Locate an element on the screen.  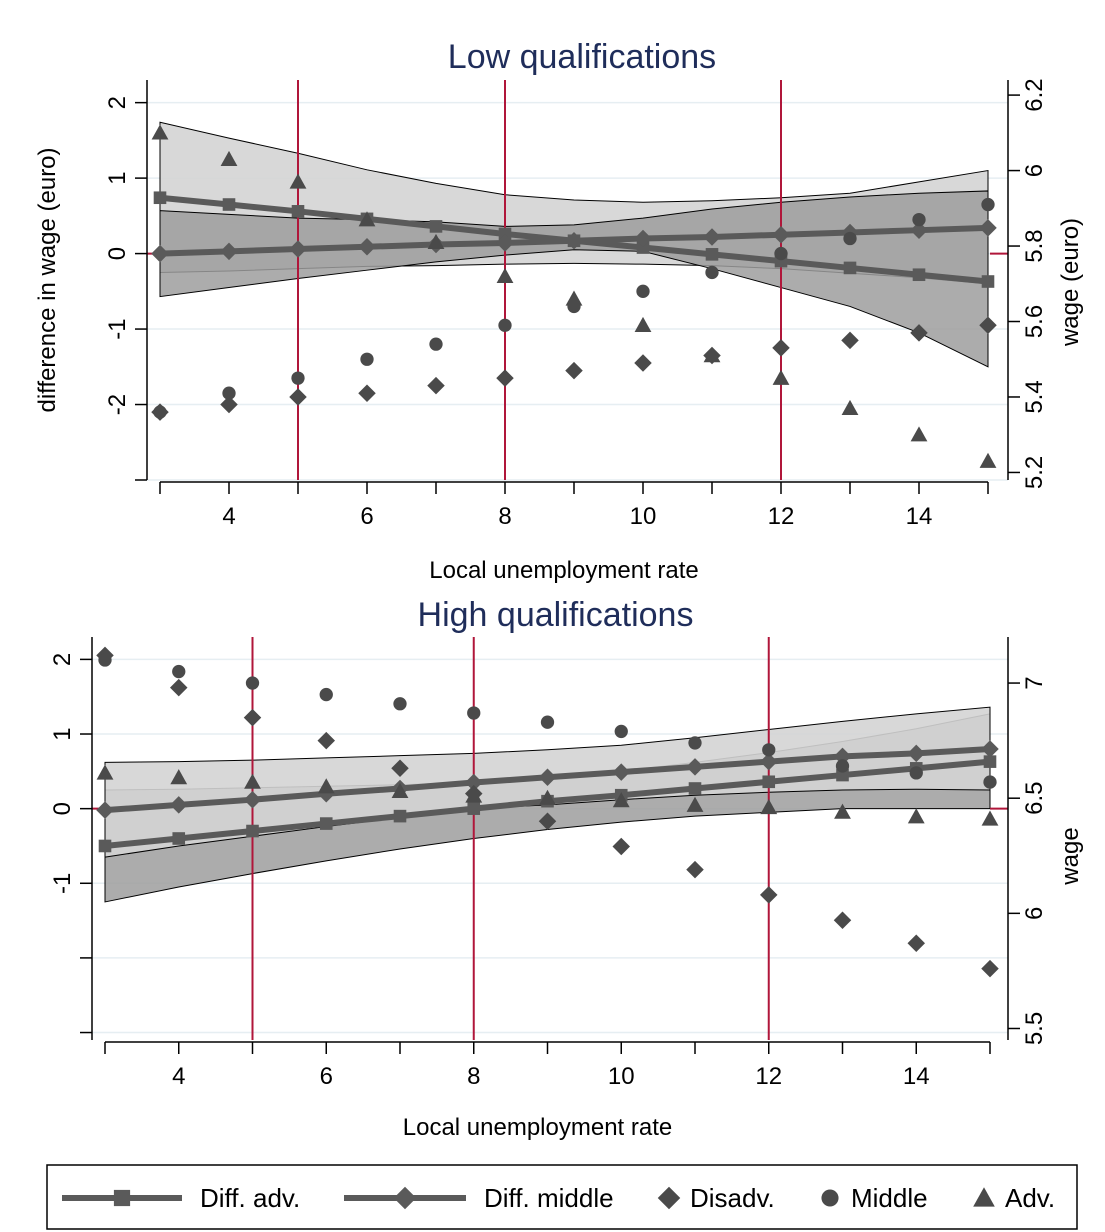
y-tick-label: 0 is located at coordinates (117, 253).